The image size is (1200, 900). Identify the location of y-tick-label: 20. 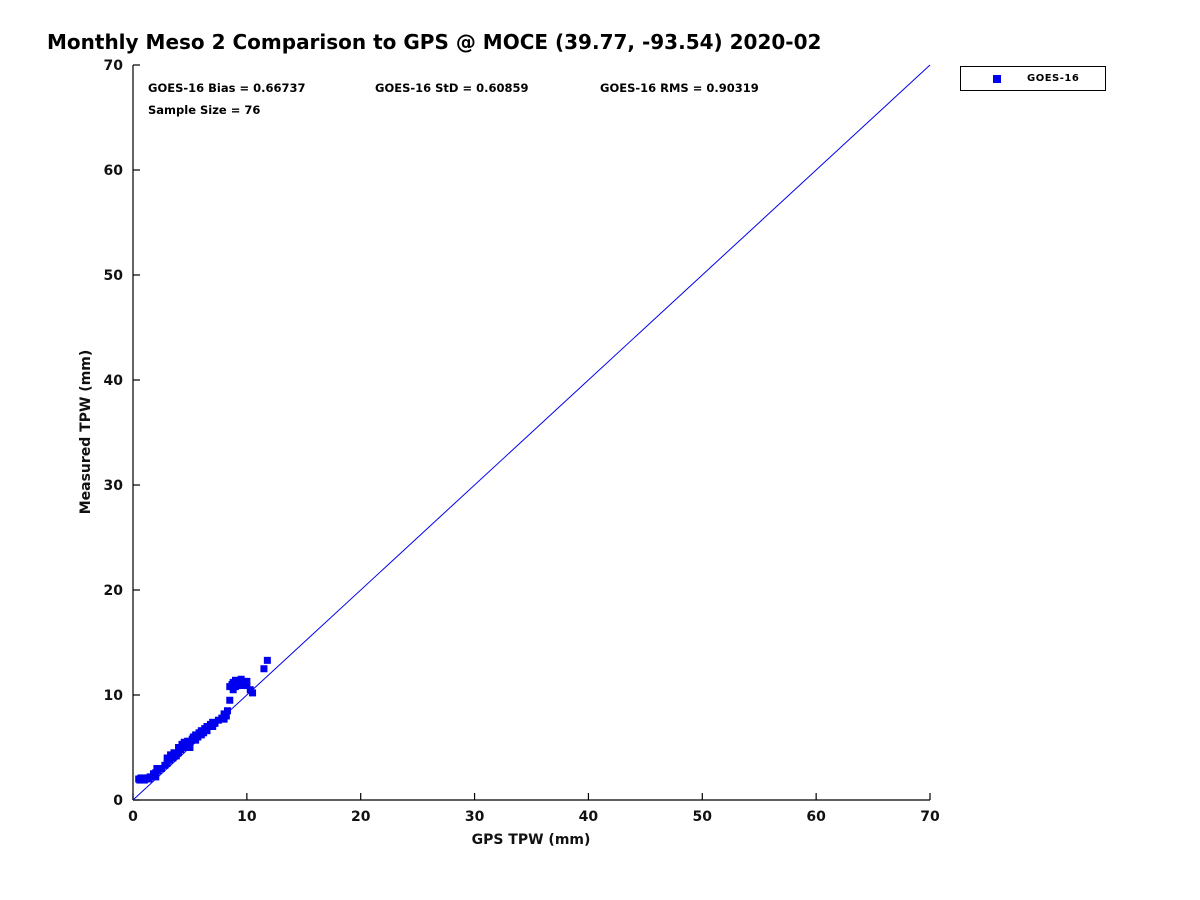
(114, 591).